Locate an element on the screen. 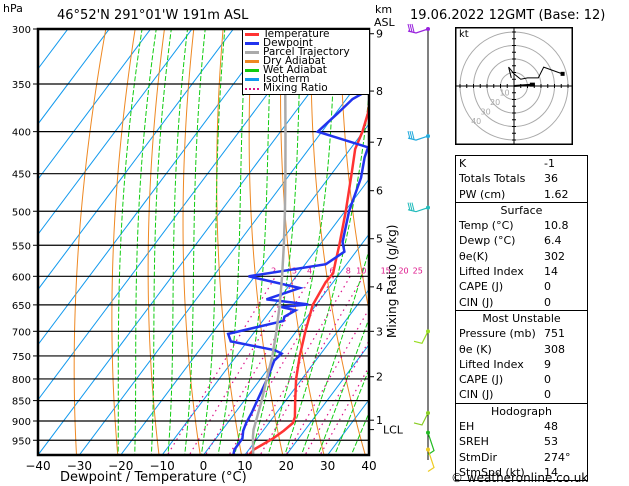 Image resolution: width=629 pixels, height=486 pixels. pressure-tick-label: 350 is located at coordinates (21, 85).